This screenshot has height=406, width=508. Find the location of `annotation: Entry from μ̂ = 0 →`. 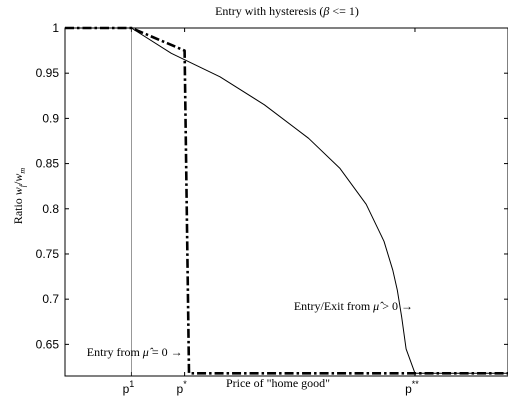

annotation: Entry from μ̂ = 0 → is located at coordinates (135, 352).